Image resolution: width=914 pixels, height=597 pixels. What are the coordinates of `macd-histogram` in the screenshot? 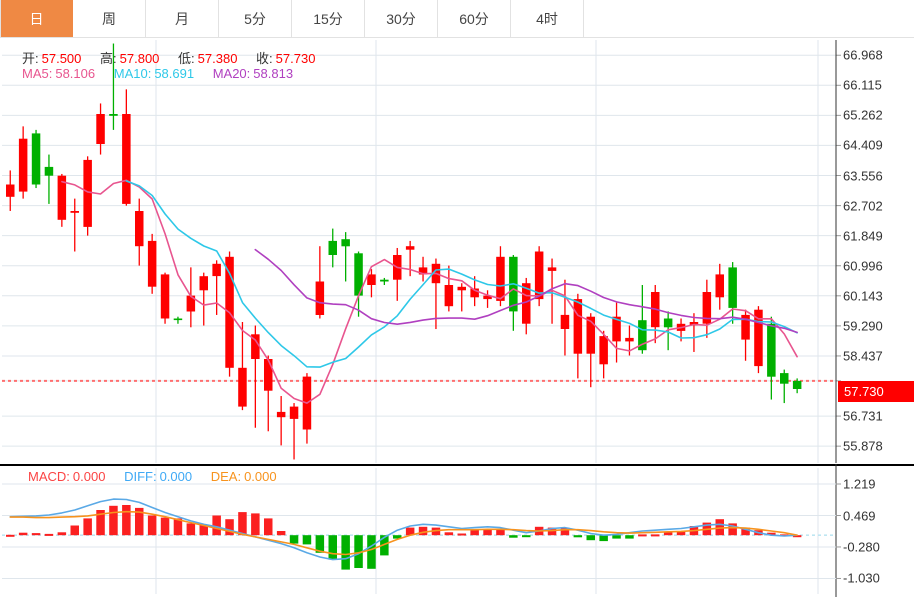 It's located at (404, 537).